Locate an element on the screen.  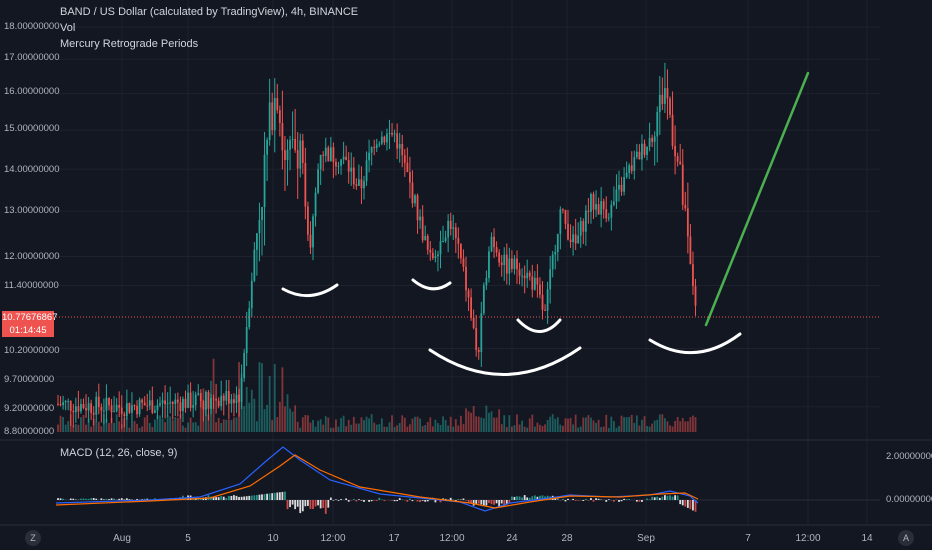
annotation-trend-line is located at coordinates (757, 199).